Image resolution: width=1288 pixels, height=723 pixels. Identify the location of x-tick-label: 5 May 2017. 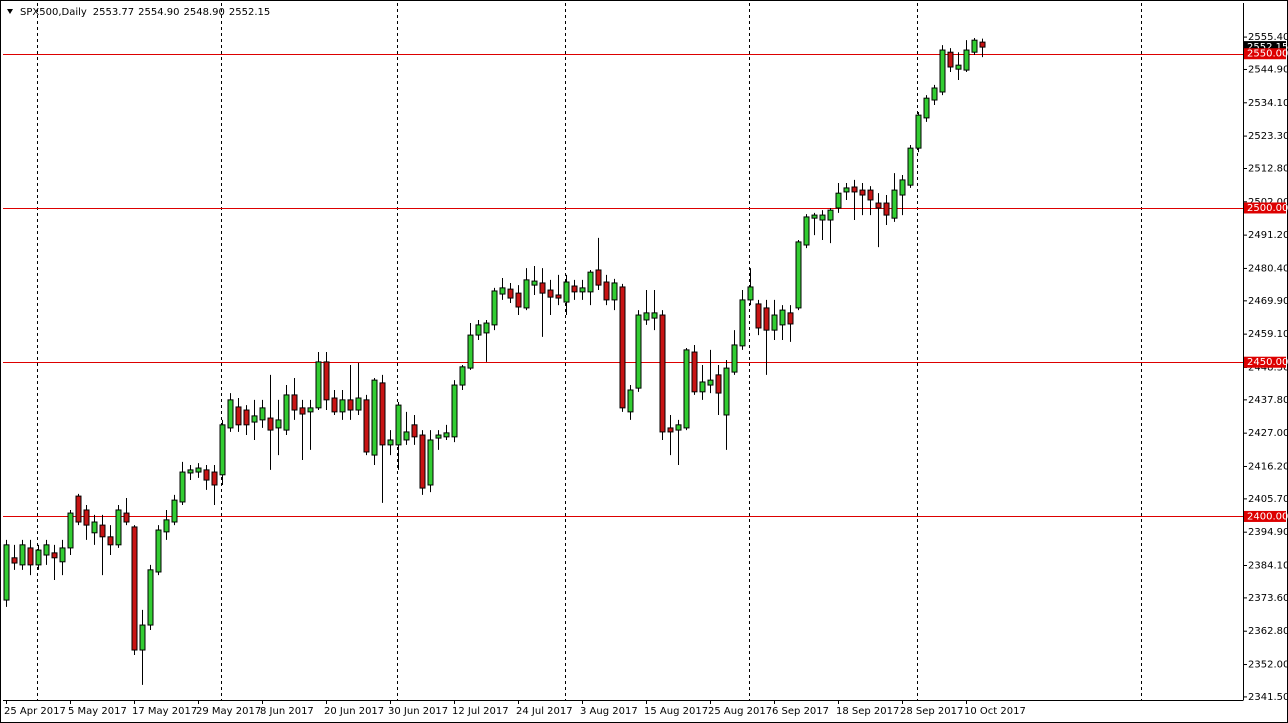
(97, 711).